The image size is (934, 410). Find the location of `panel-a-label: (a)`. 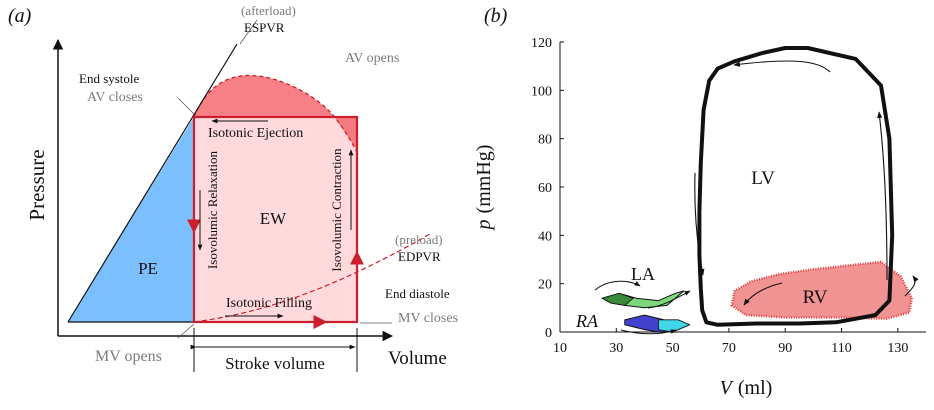

panel-a-label: (a) is located at coordinates (20, 16).